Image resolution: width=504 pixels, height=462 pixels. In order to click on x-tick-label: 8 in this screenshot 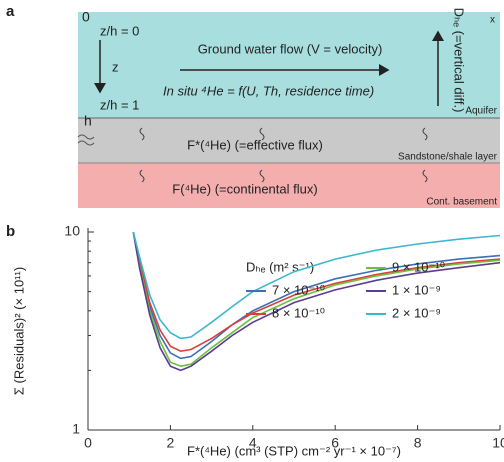, I will do `click(418, 443)`.